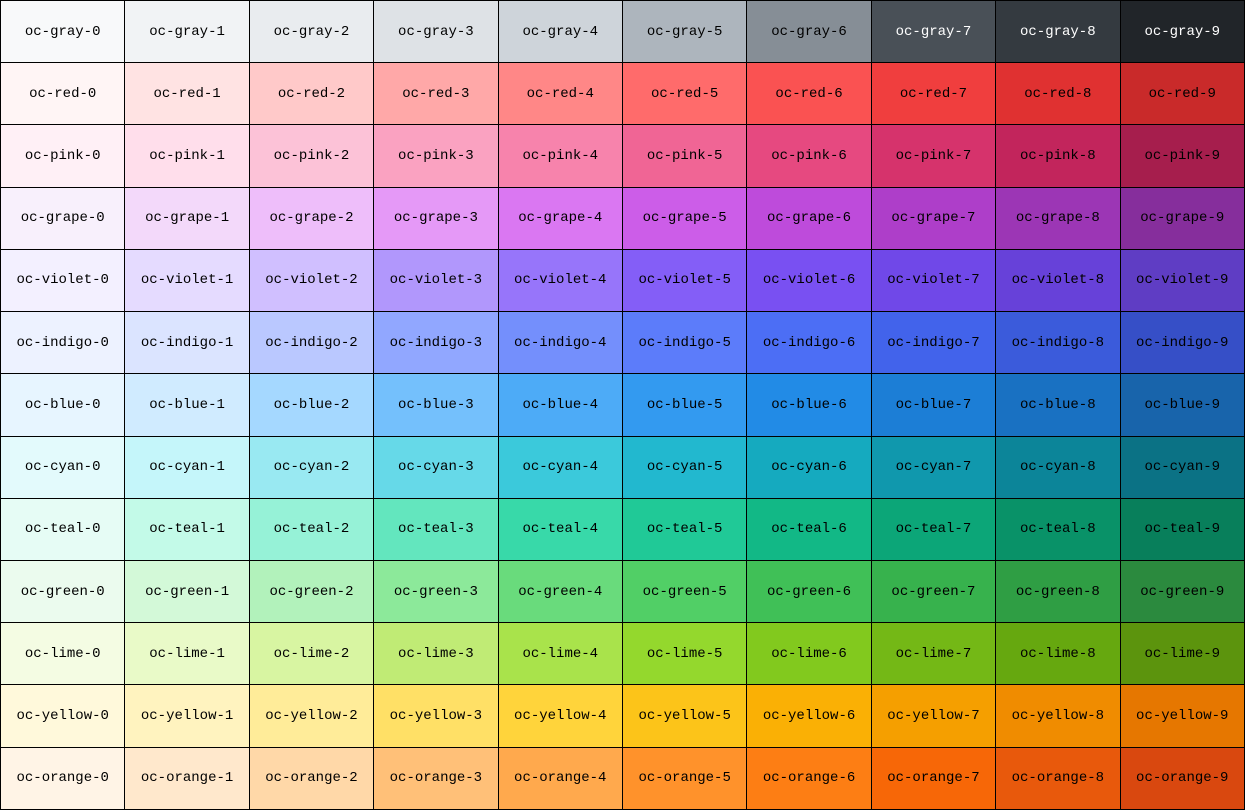 The width and height of the screenshot is (1245, 810). I want to click on color-swatch: oc-pink-5, so click(684, 156).